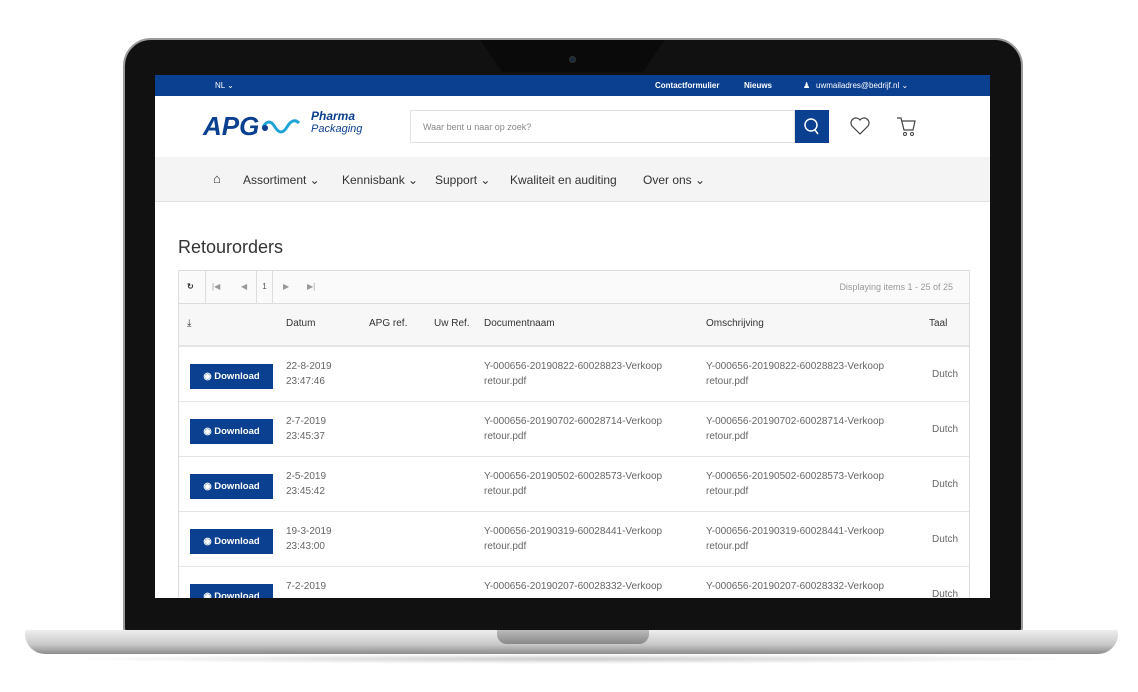 This screenshot has width=1138, height=692. What do you see at coordinates (452, 323) in the screenshot?
I see `col-uw-ref: Uw Ref.` at bounding box center [452, 323].